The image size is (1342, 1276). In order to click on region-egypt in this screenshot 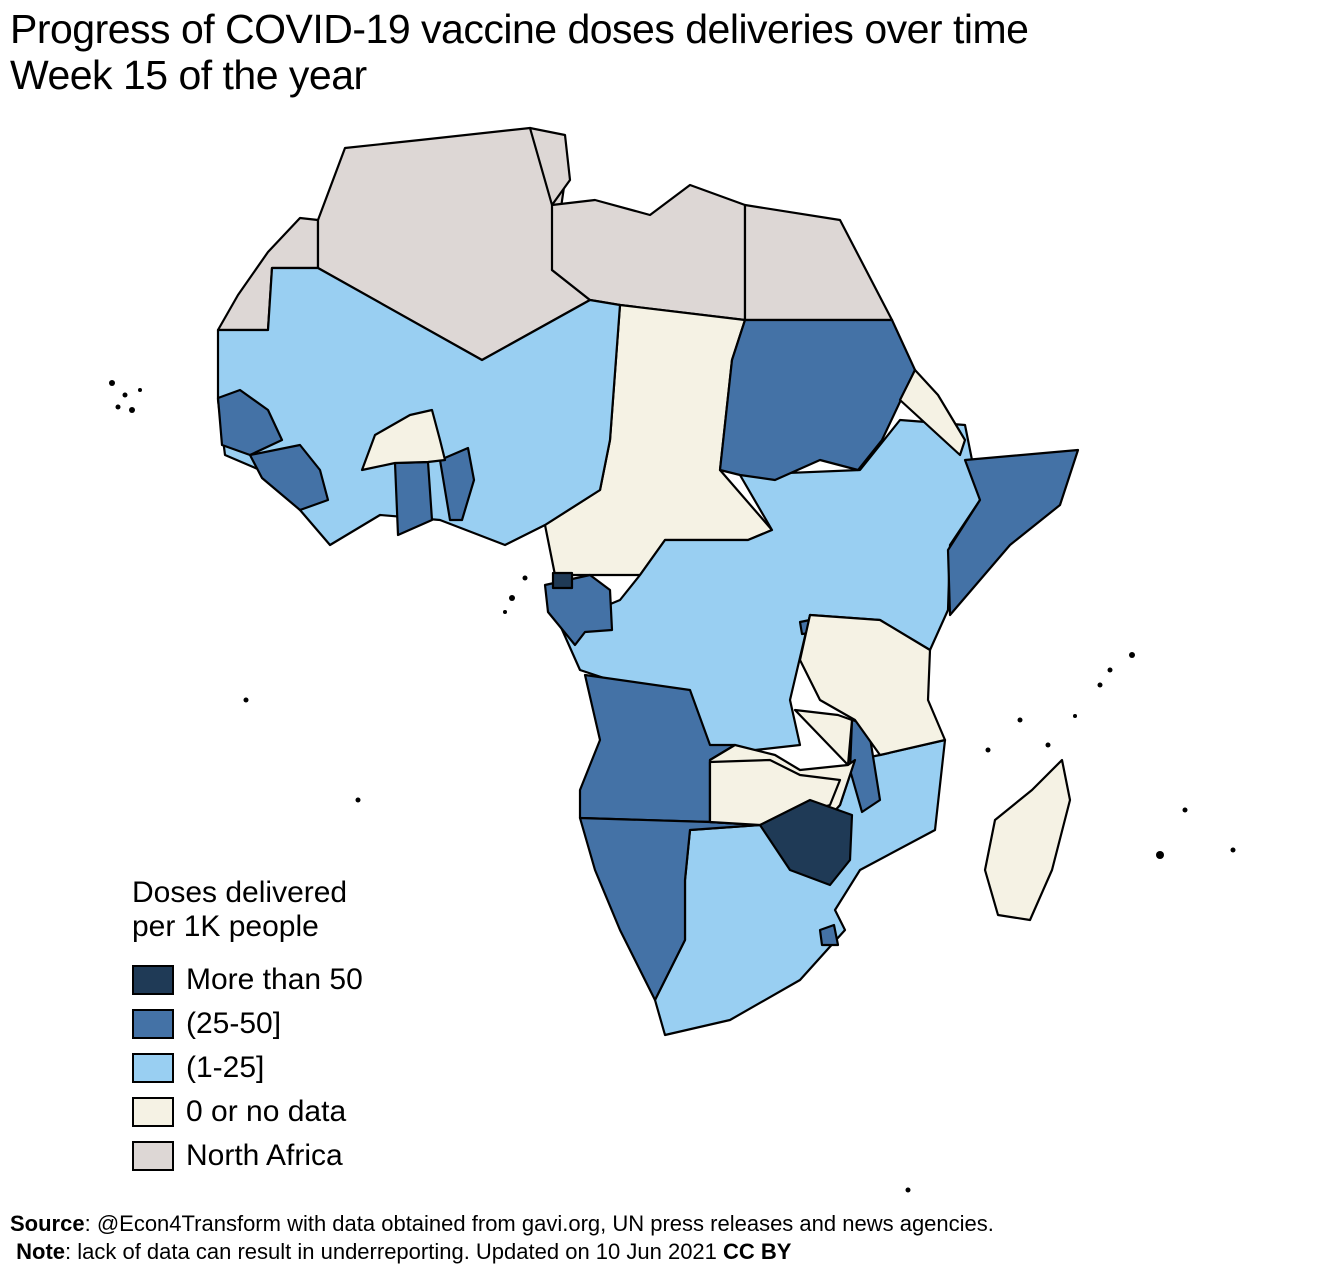, I will do `click(818, 262)`.